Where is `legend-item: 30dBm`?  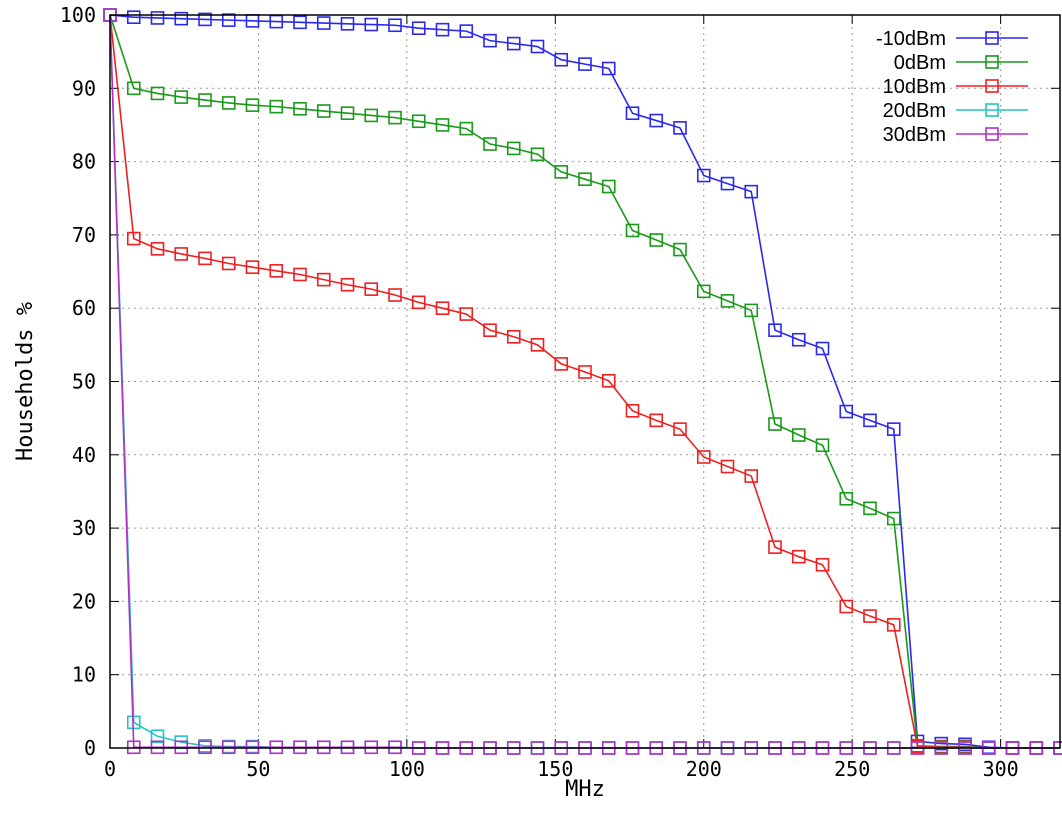 legend-item: 30dBm is located at coordinates (955, 135).